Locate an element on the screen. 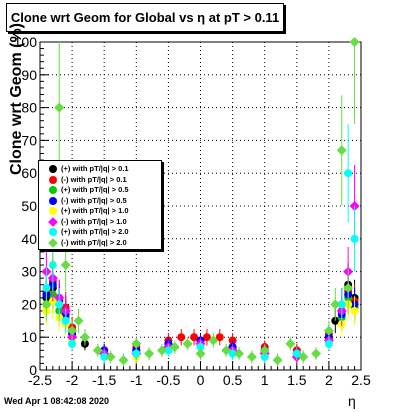 This screenshot has width=400, height=412. legend-label: (+) with pT/|q| > 2.0 is located at coordinates (95, 231).